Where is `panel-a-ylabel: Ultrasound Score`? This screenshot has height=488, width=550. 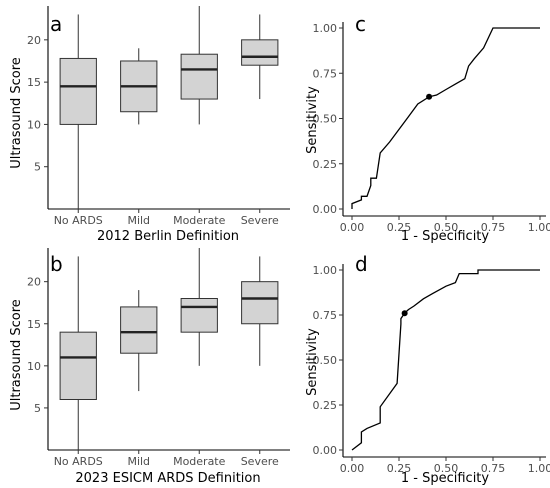
panel-a-ylabel: Ultrasound Score is located at coordinates (16, 113).